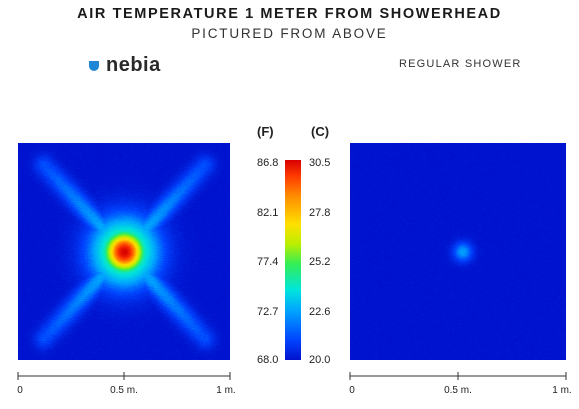 Image resolution: width=579 pixels, height=409 pixels. What do you see at coordinates (320, 163) in the screenshot?
I see `colorbar-tick-c: 30.5` at bounding box center [320, 163].